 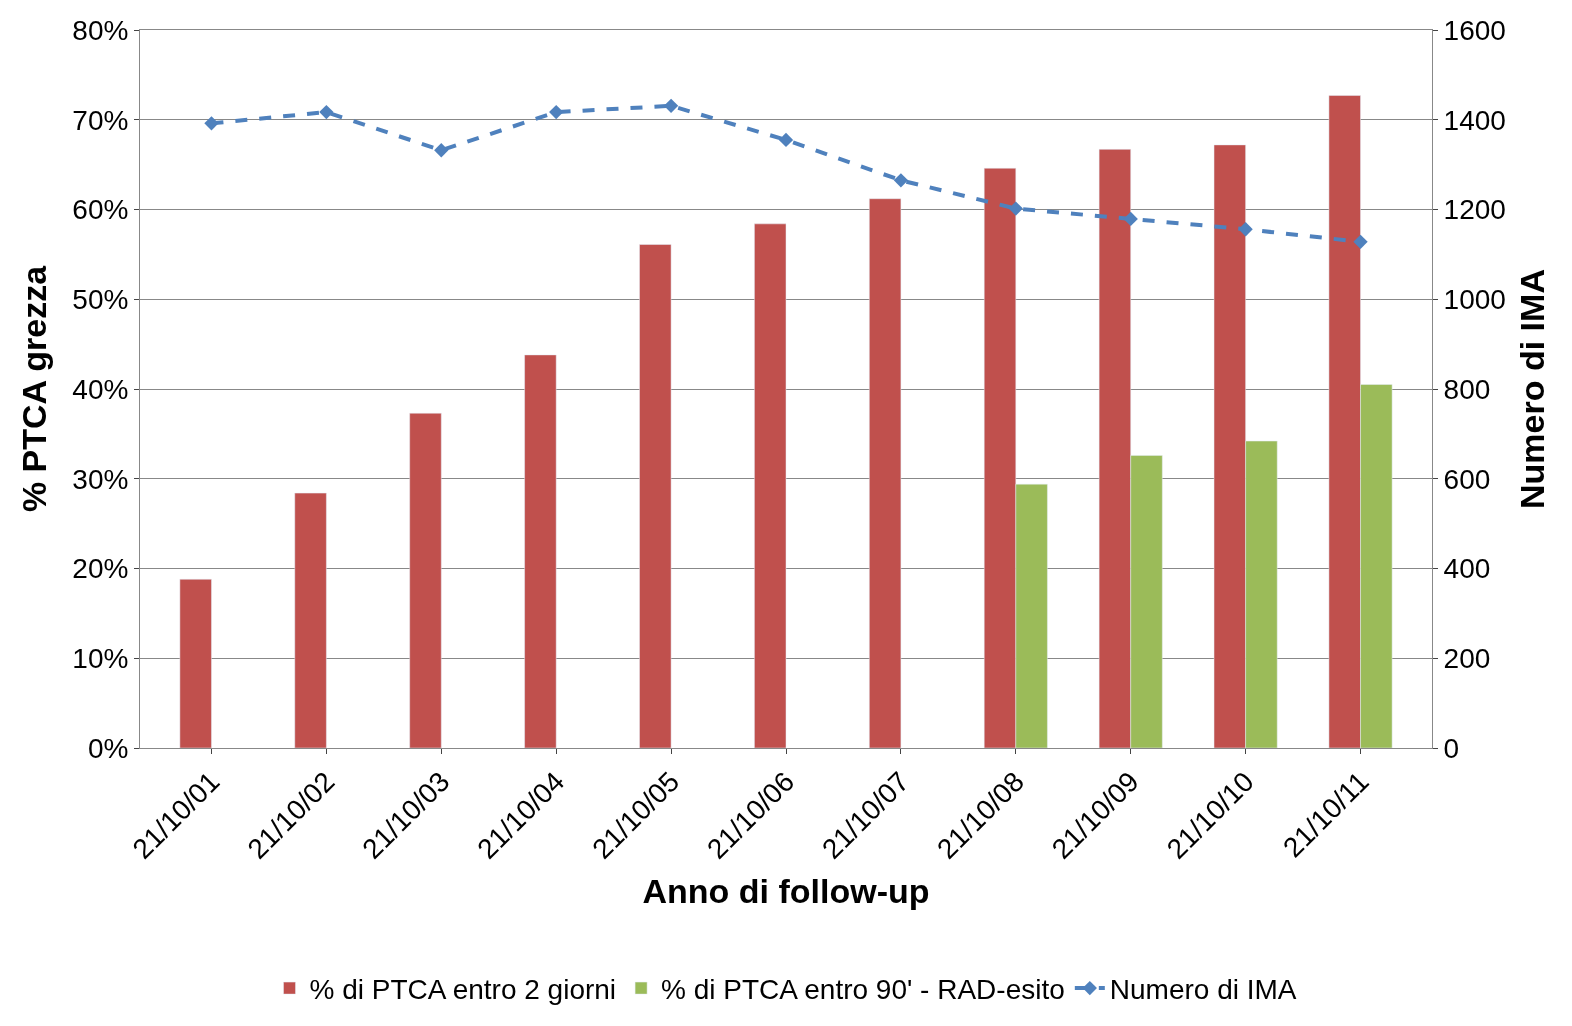 I want to click on y-tick-label: 10%, so click(x=100, y=659).